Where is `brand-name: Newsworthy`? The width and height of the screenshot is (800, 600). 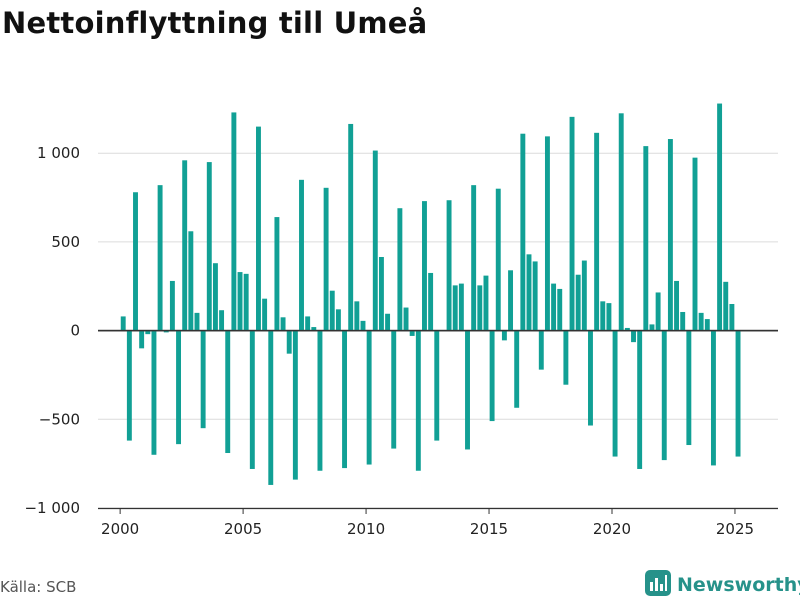 brand-name: Newsworthy is located at coordinates (738, 585).